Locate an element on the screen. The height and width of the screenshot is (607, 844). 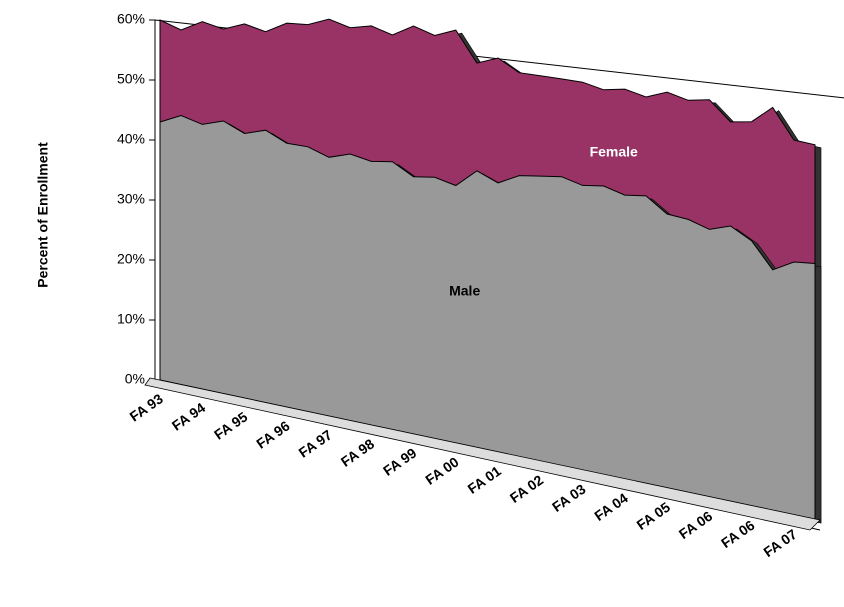
x-tick-label: FA 04 is located at coordinates (611, 507).